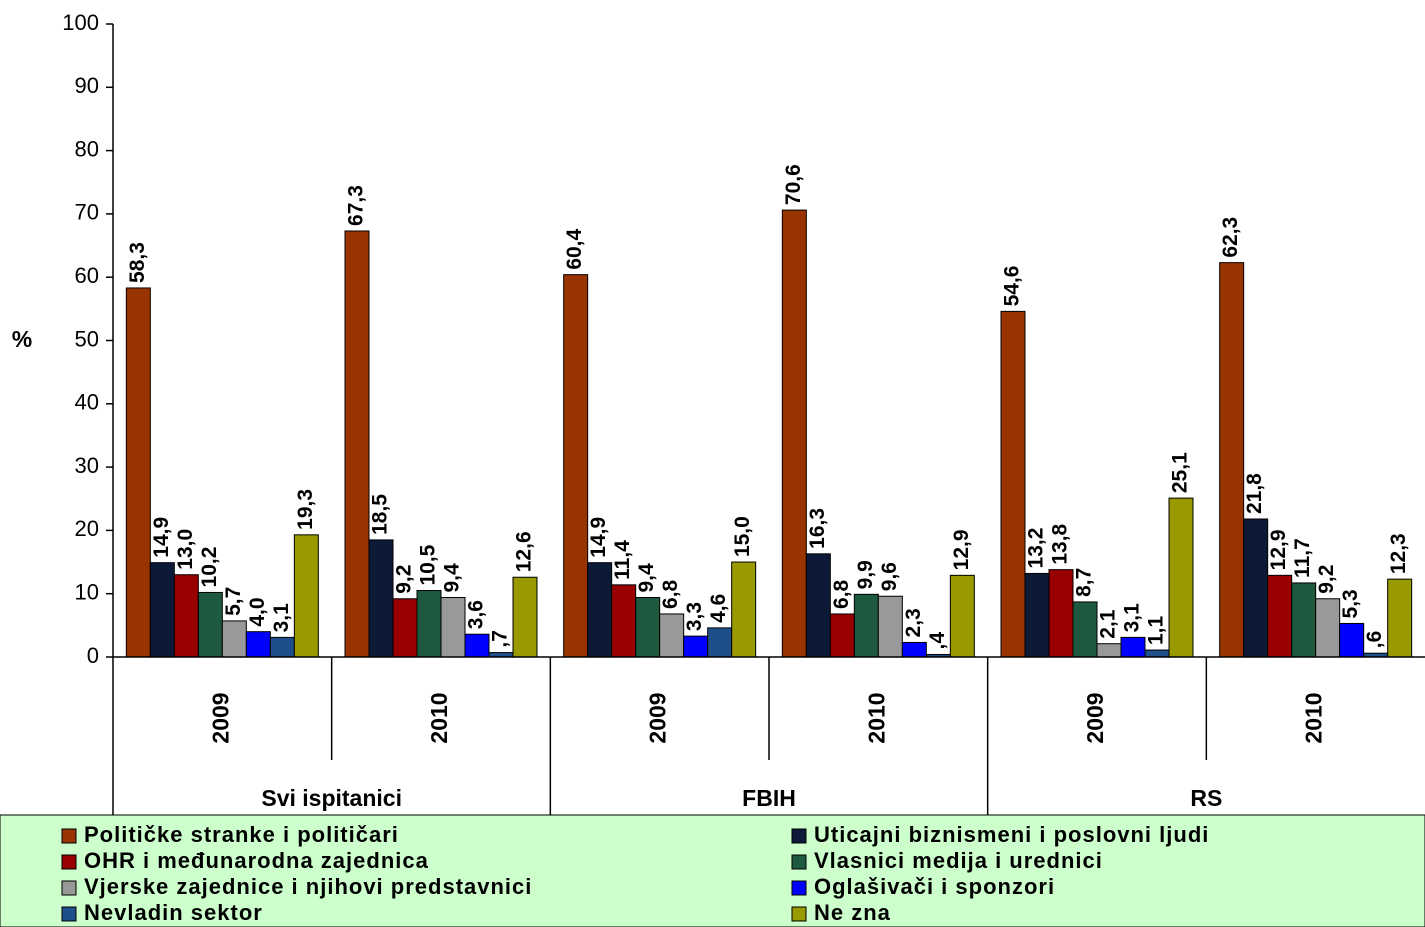 The image size is (1425, 927). What do you see at coordinates (356, 205) in the screenshot?
I see `data-label: 67,3` at bounding box center [356, 205].